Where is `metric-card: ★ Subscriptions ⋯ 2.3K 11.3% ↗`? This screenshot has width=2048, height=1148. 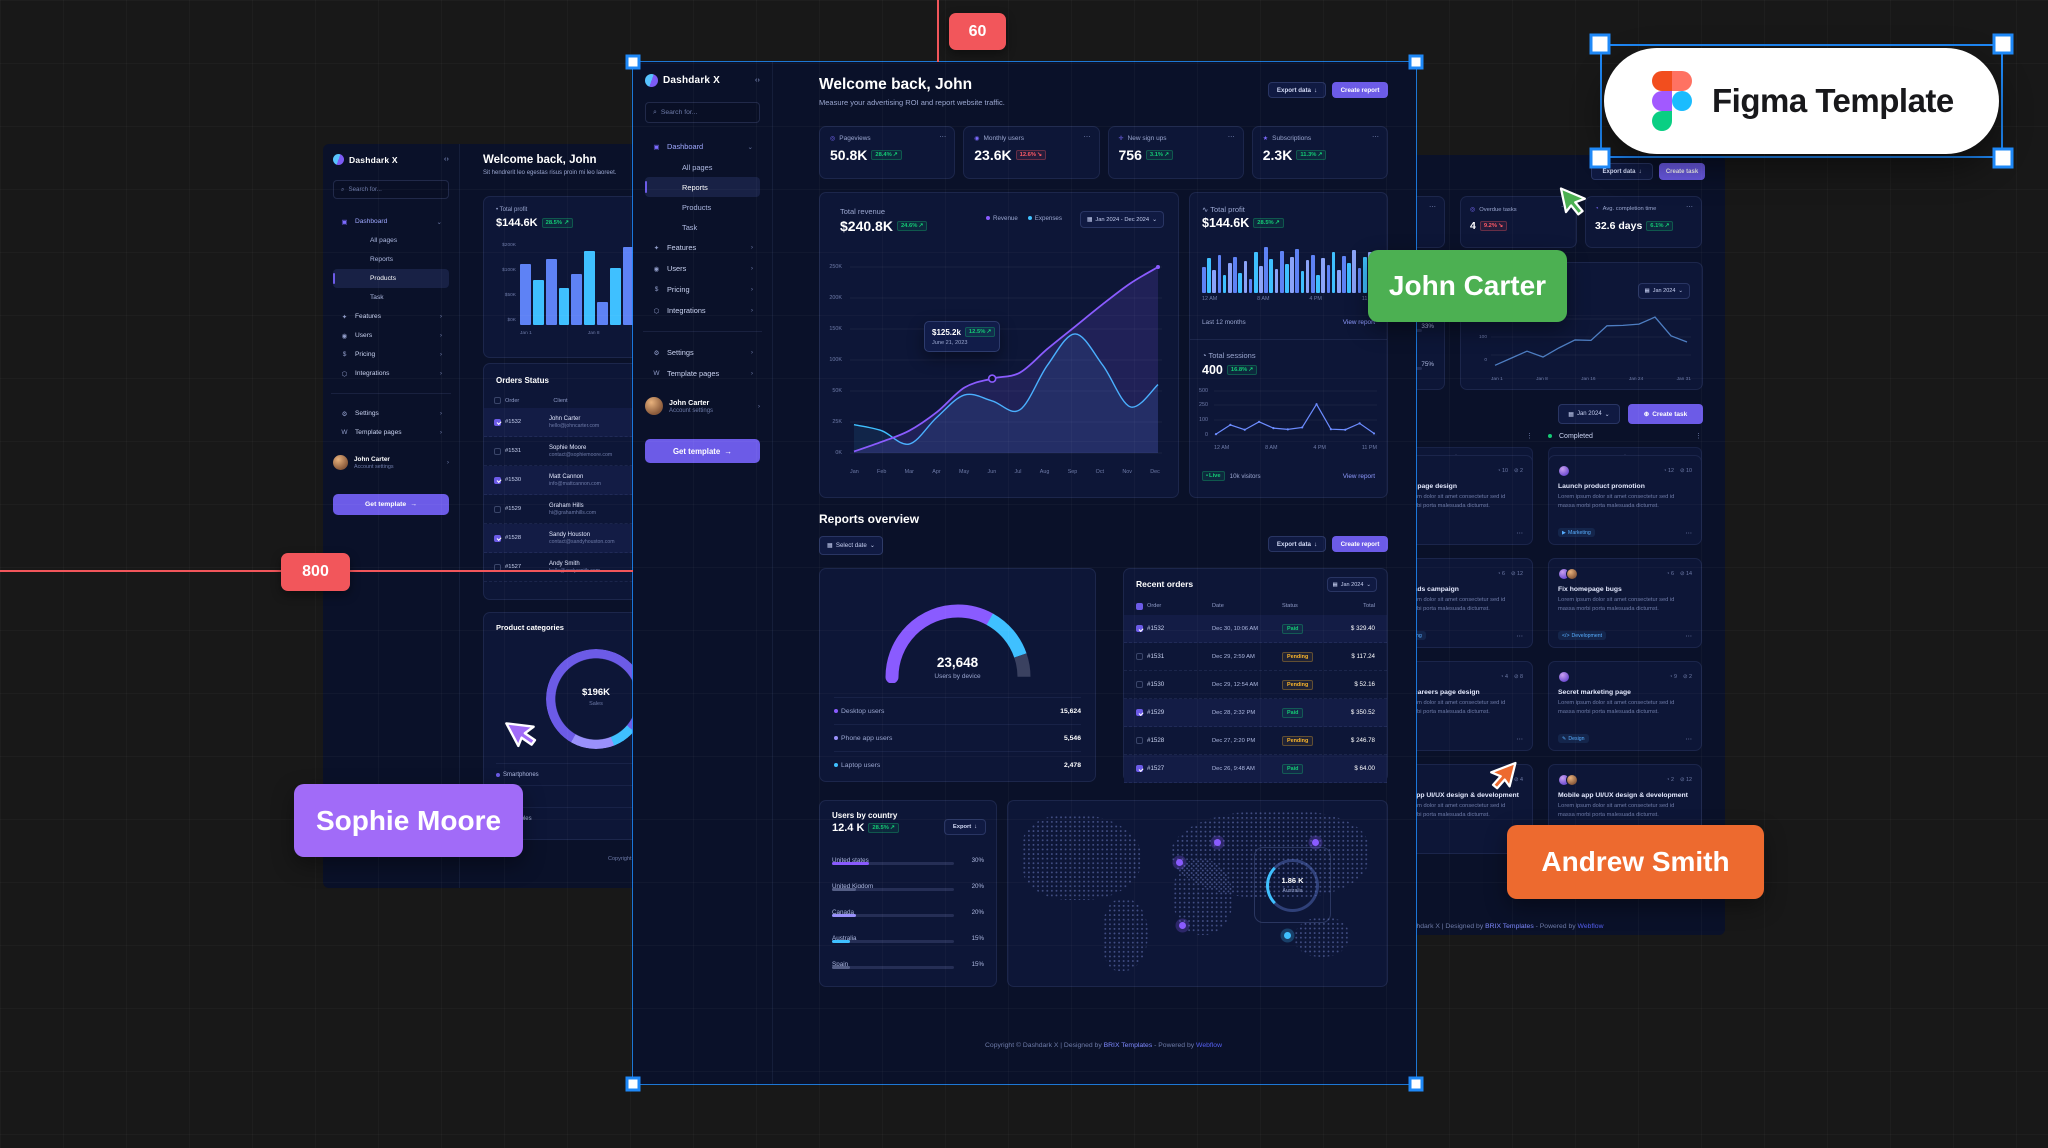
metric-card: ★ Subscriptions ⋯ 2.3K 11.3% ↗ is located at coordinates (1319, 152).